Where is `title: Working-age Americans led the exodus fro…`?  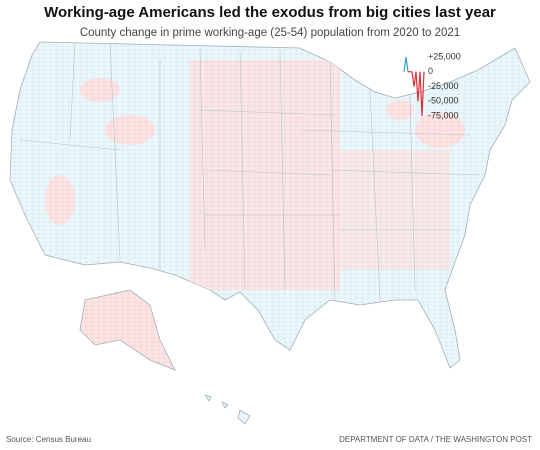
title: Working-age Americans led the exodus fro… is located at coordinates (270, 12).